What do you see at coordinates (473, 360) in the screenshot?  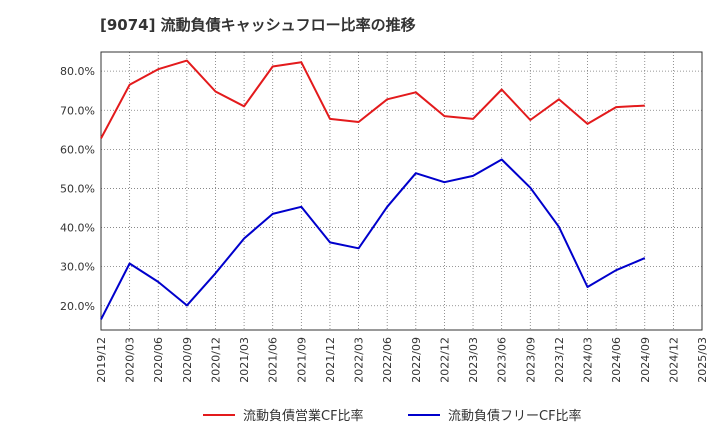 I see `x-tick-label: 2023/03` at bounding box center [473, 360].